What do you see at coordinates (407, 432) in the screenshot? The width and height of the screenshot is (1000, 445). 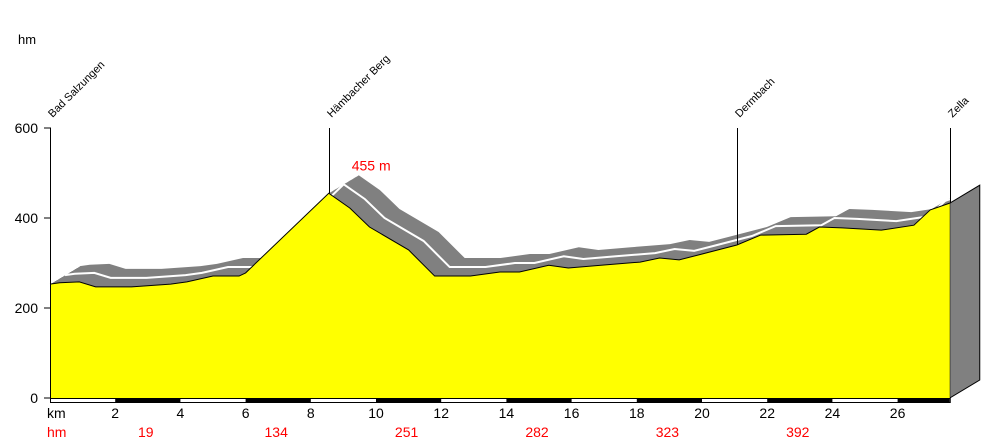 I see `climb-value: 251` at bounding box center [407, 432].